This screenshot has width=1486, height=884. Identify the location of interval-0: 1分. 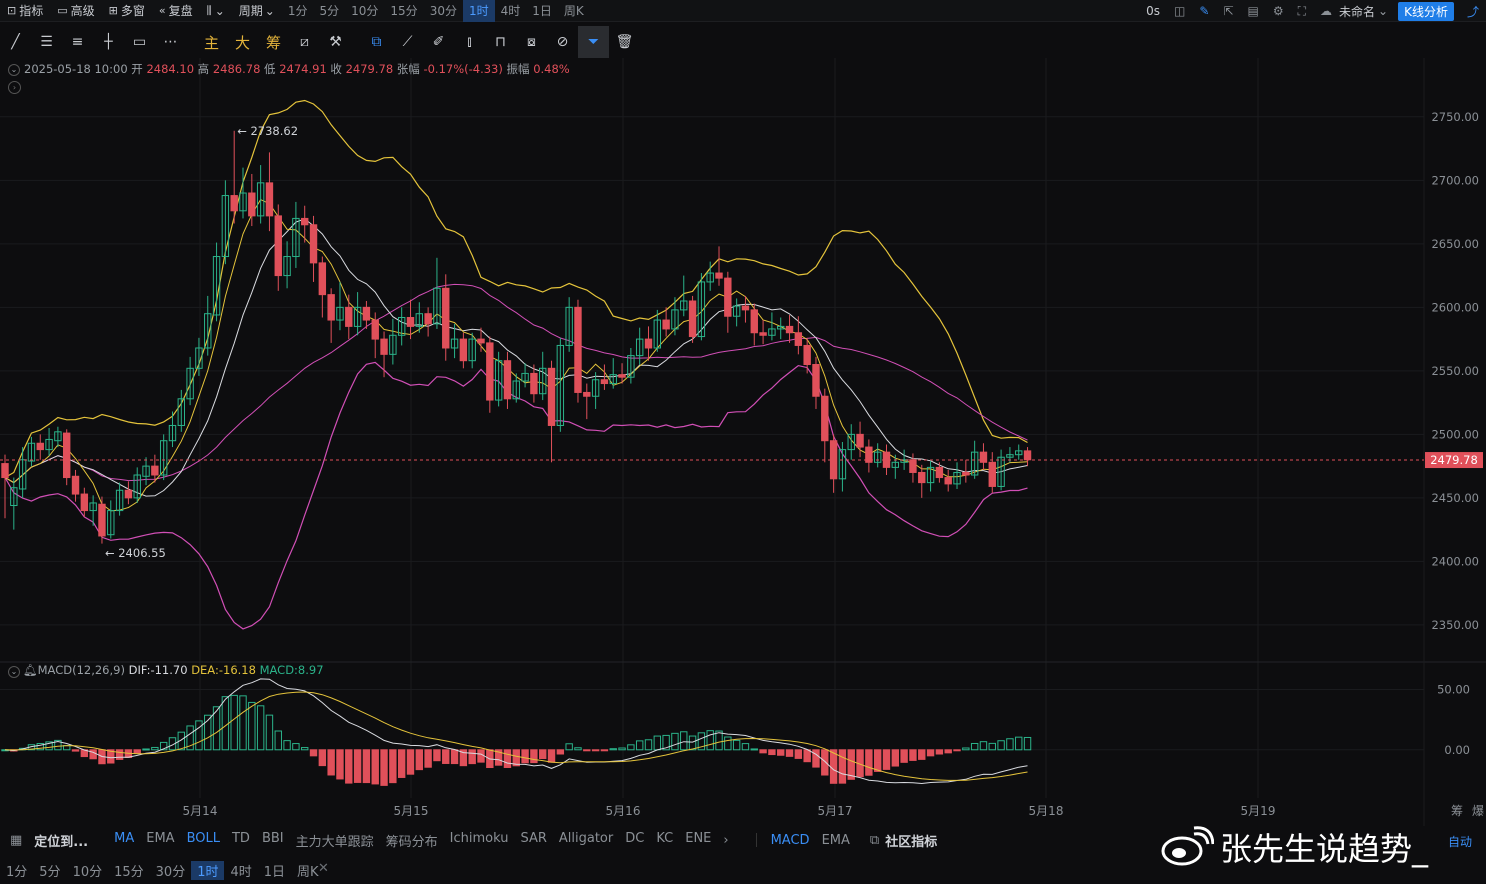
(297, 11).